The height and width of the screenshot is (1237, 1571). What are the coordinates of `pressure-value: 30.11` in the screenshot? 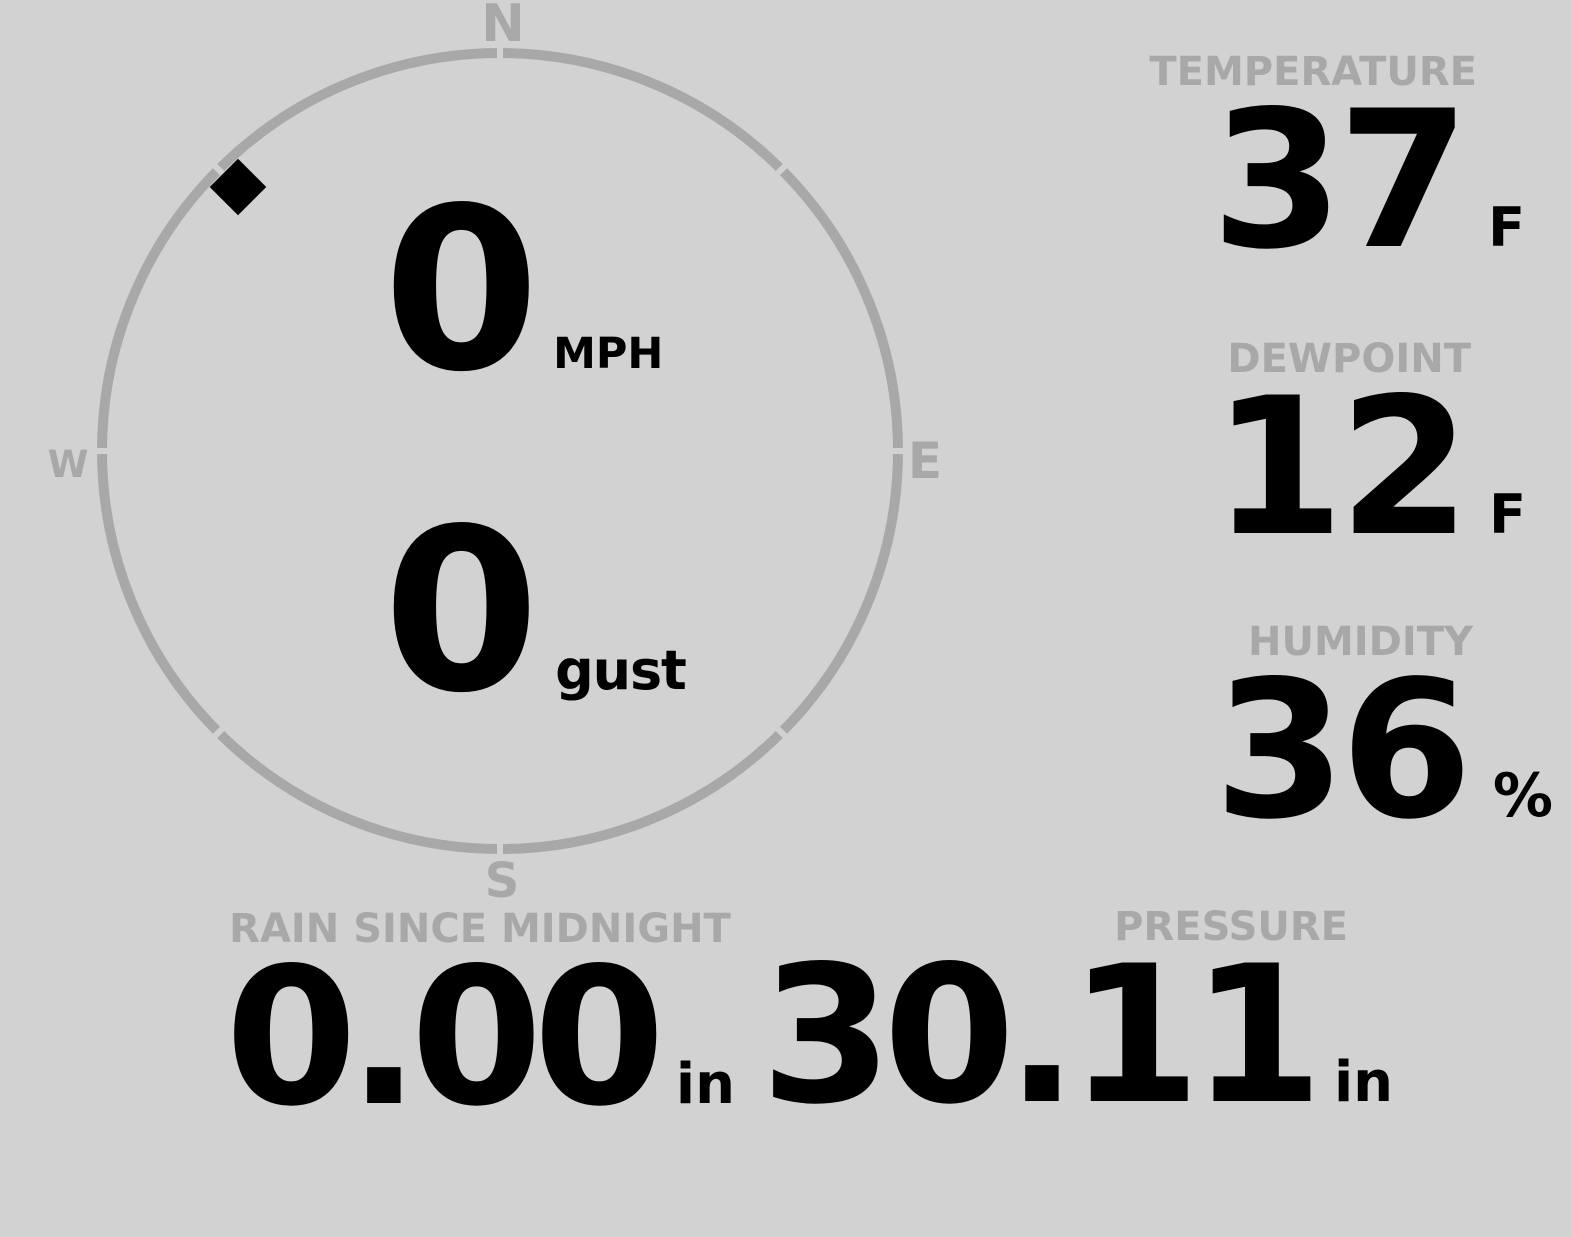 It's located at (1041, 1036).